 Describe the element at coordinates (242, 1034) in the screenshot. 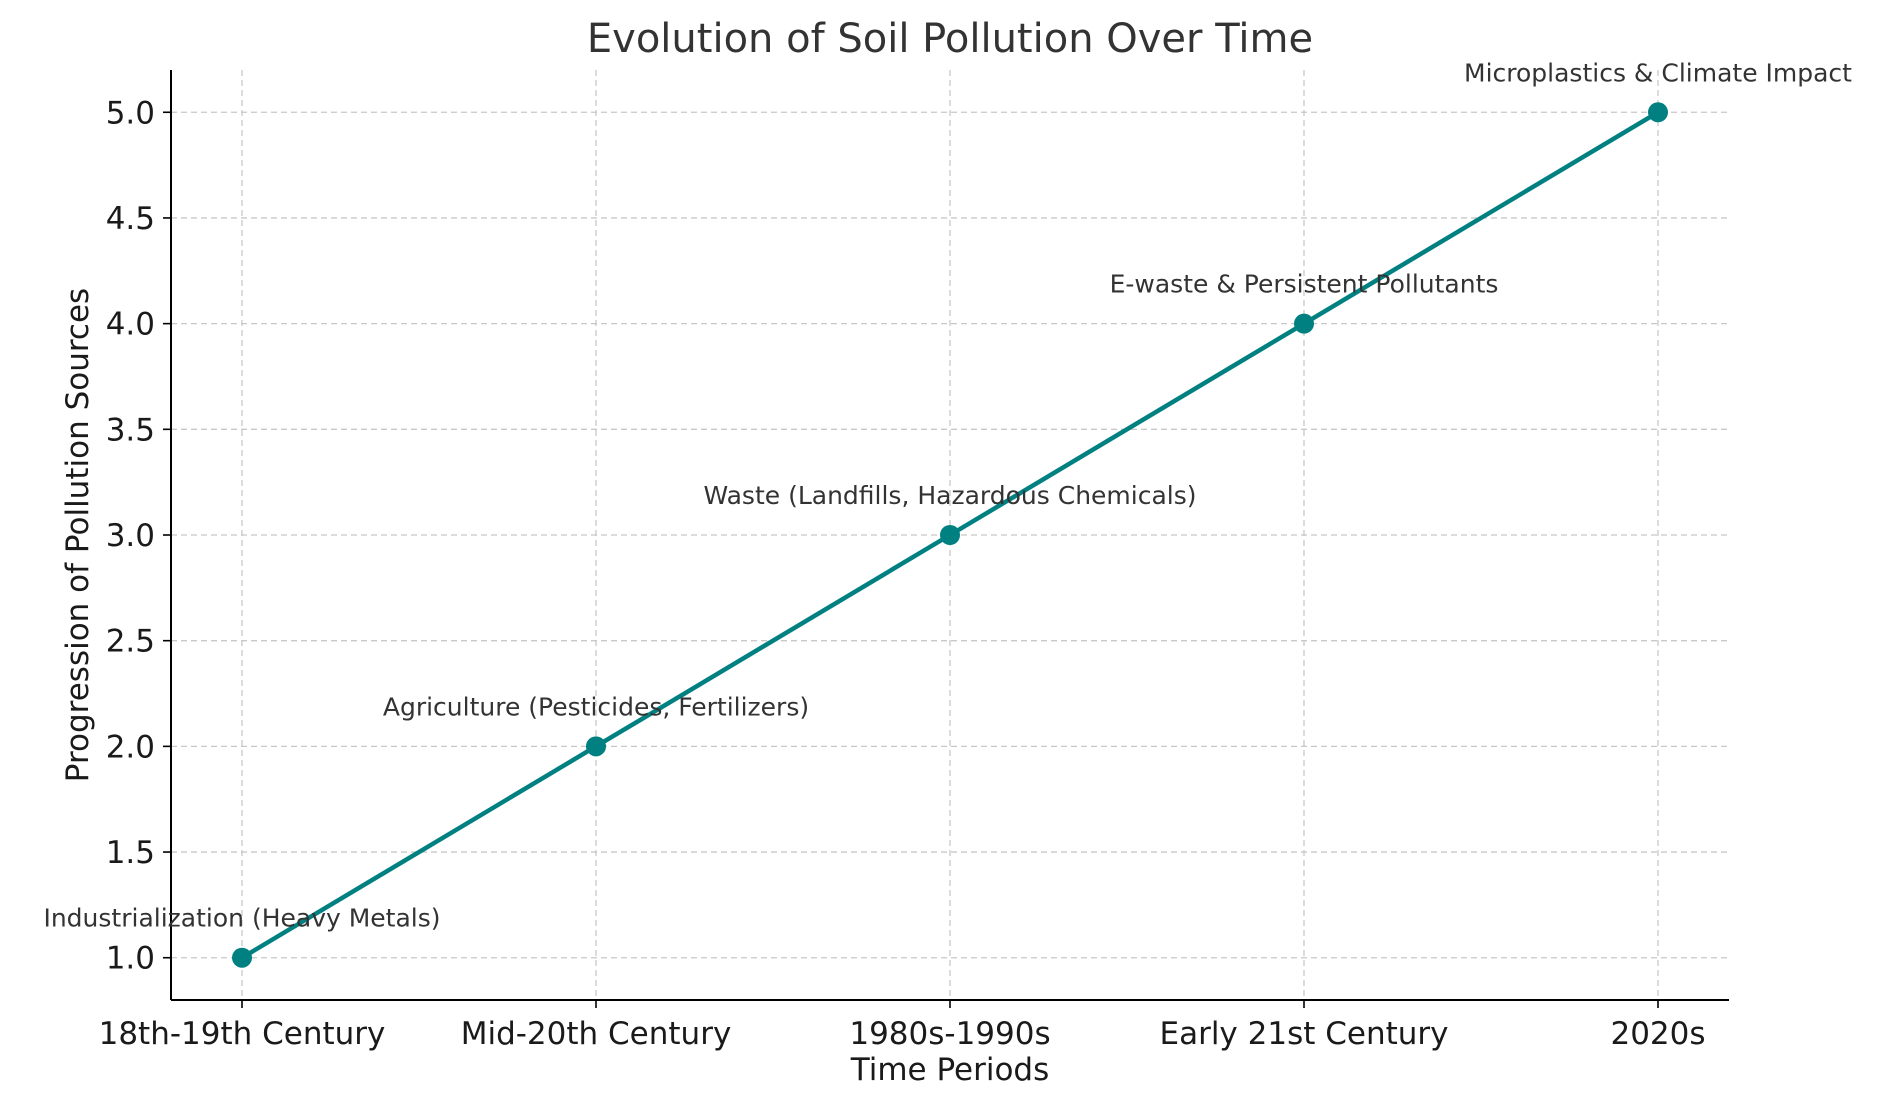

I see `x-tick-label: 18th-19th Century` at that location.